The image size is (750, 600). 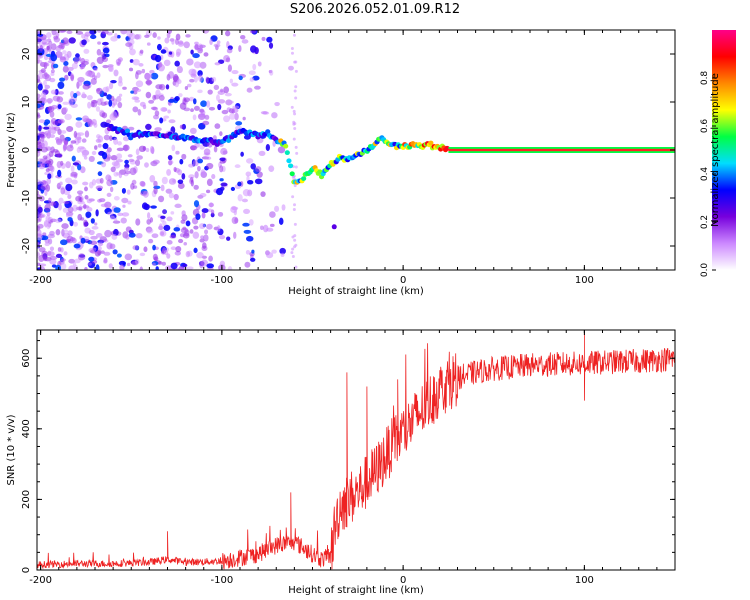 I want to click on spectrogram-ridge, so click(x=390, y=154).